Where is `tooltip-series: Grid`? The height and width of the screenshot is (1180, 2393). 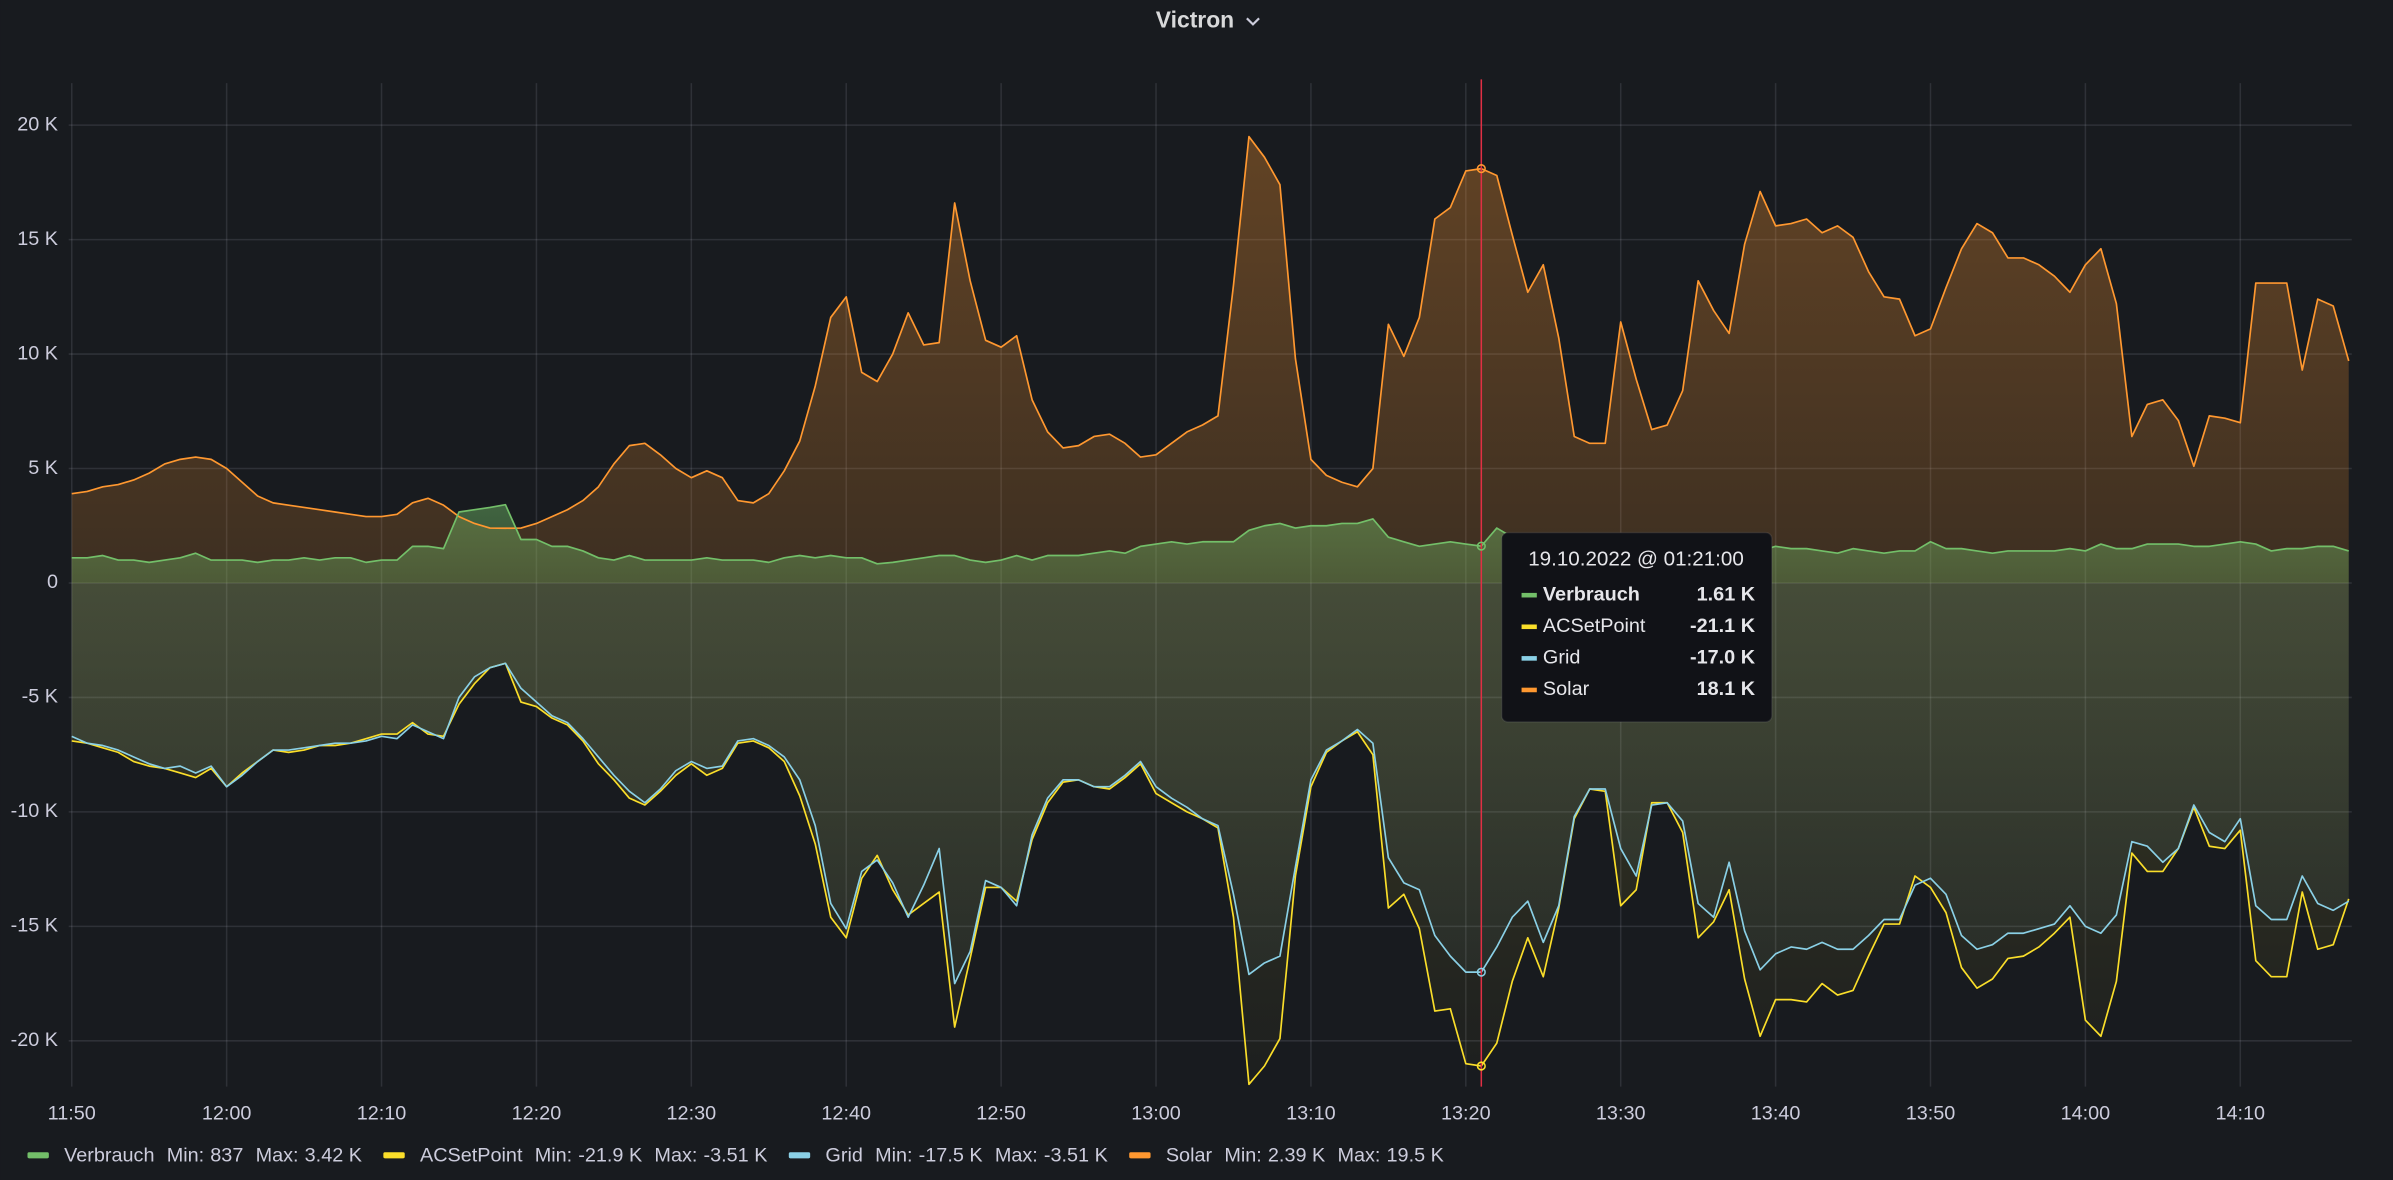
tooltip-series: Grid is located at coordinates (1561, 658).